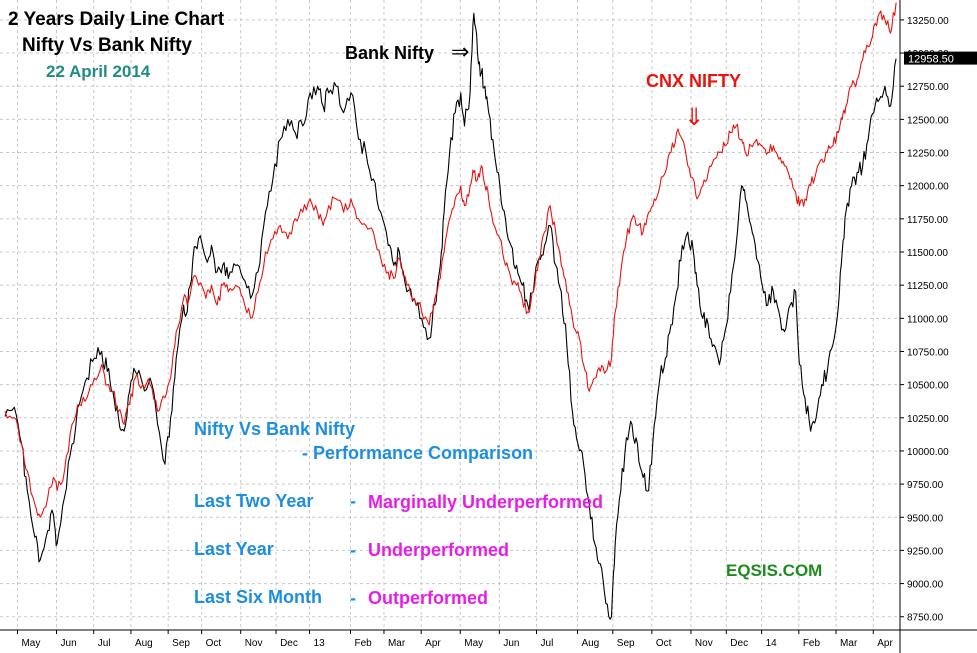 This screenshot has height=653, width=977. Describe the element at coordinates (417, 453) in the screenshot. I see `comparison-subtitle: - Performance Comparison` at that location.